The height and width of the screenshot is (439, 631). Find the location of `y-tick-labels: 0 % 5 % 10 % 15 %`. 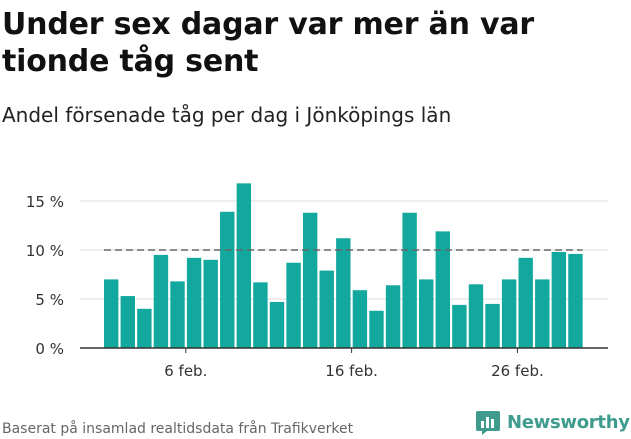

y-tick-labels: 0 % 5 % 10 % 15 % is located at coordinates (45, 275).